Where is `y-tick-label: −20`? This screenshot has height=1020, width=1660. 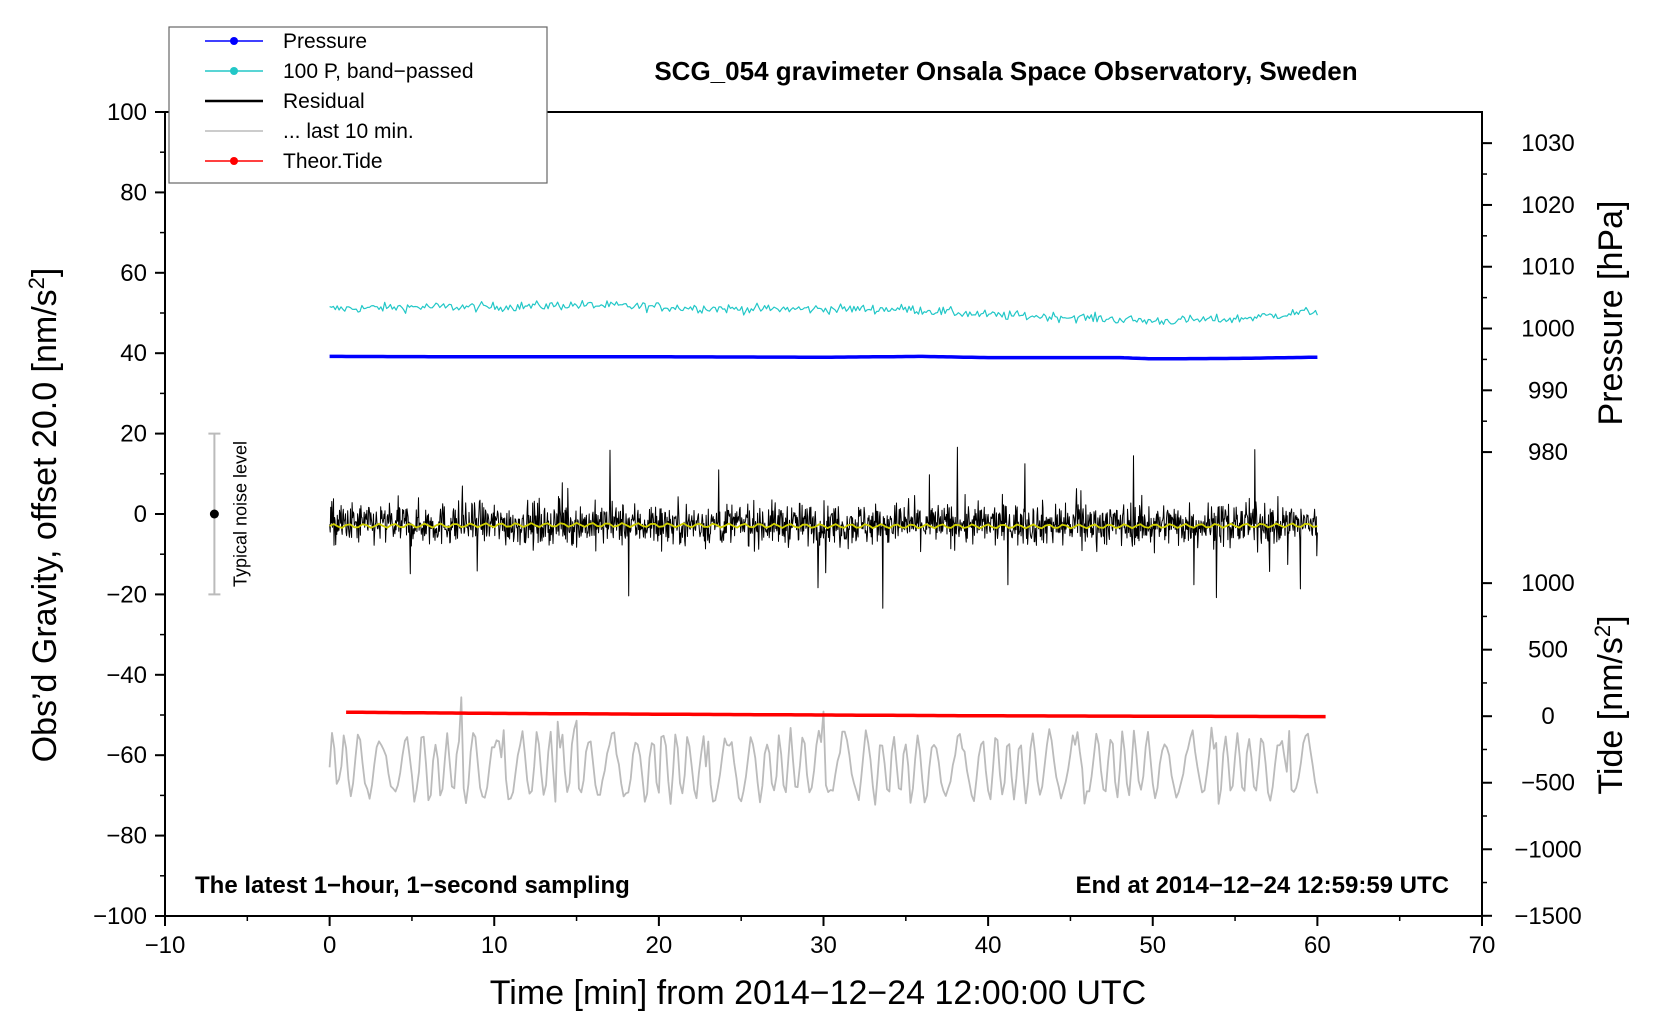 y-tick-label: −20 is located at coordinates (126, 594).